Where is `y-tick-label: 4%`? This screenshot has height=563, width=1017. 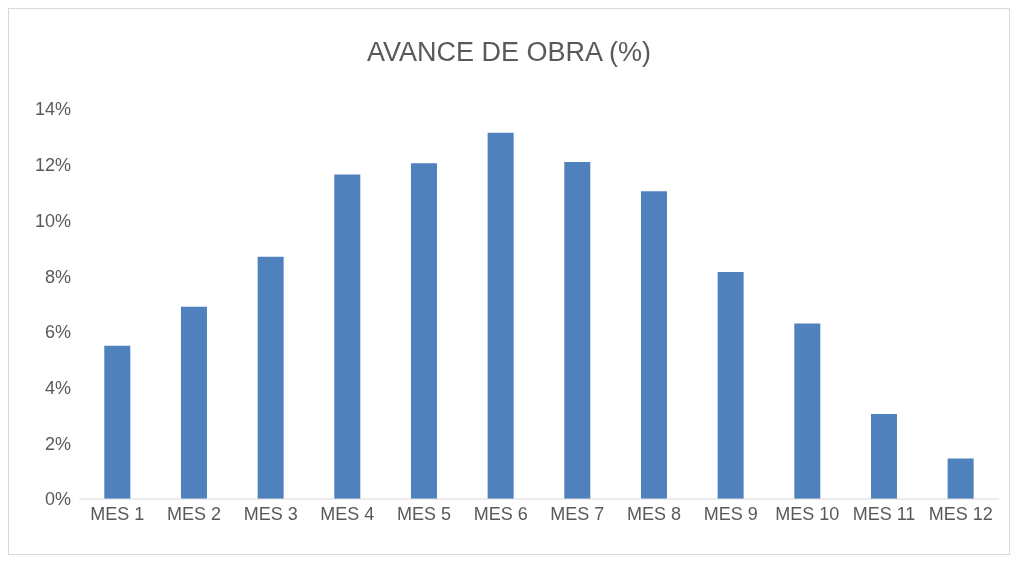 y-tick-label: 4% is located at coordinates (57, 387).